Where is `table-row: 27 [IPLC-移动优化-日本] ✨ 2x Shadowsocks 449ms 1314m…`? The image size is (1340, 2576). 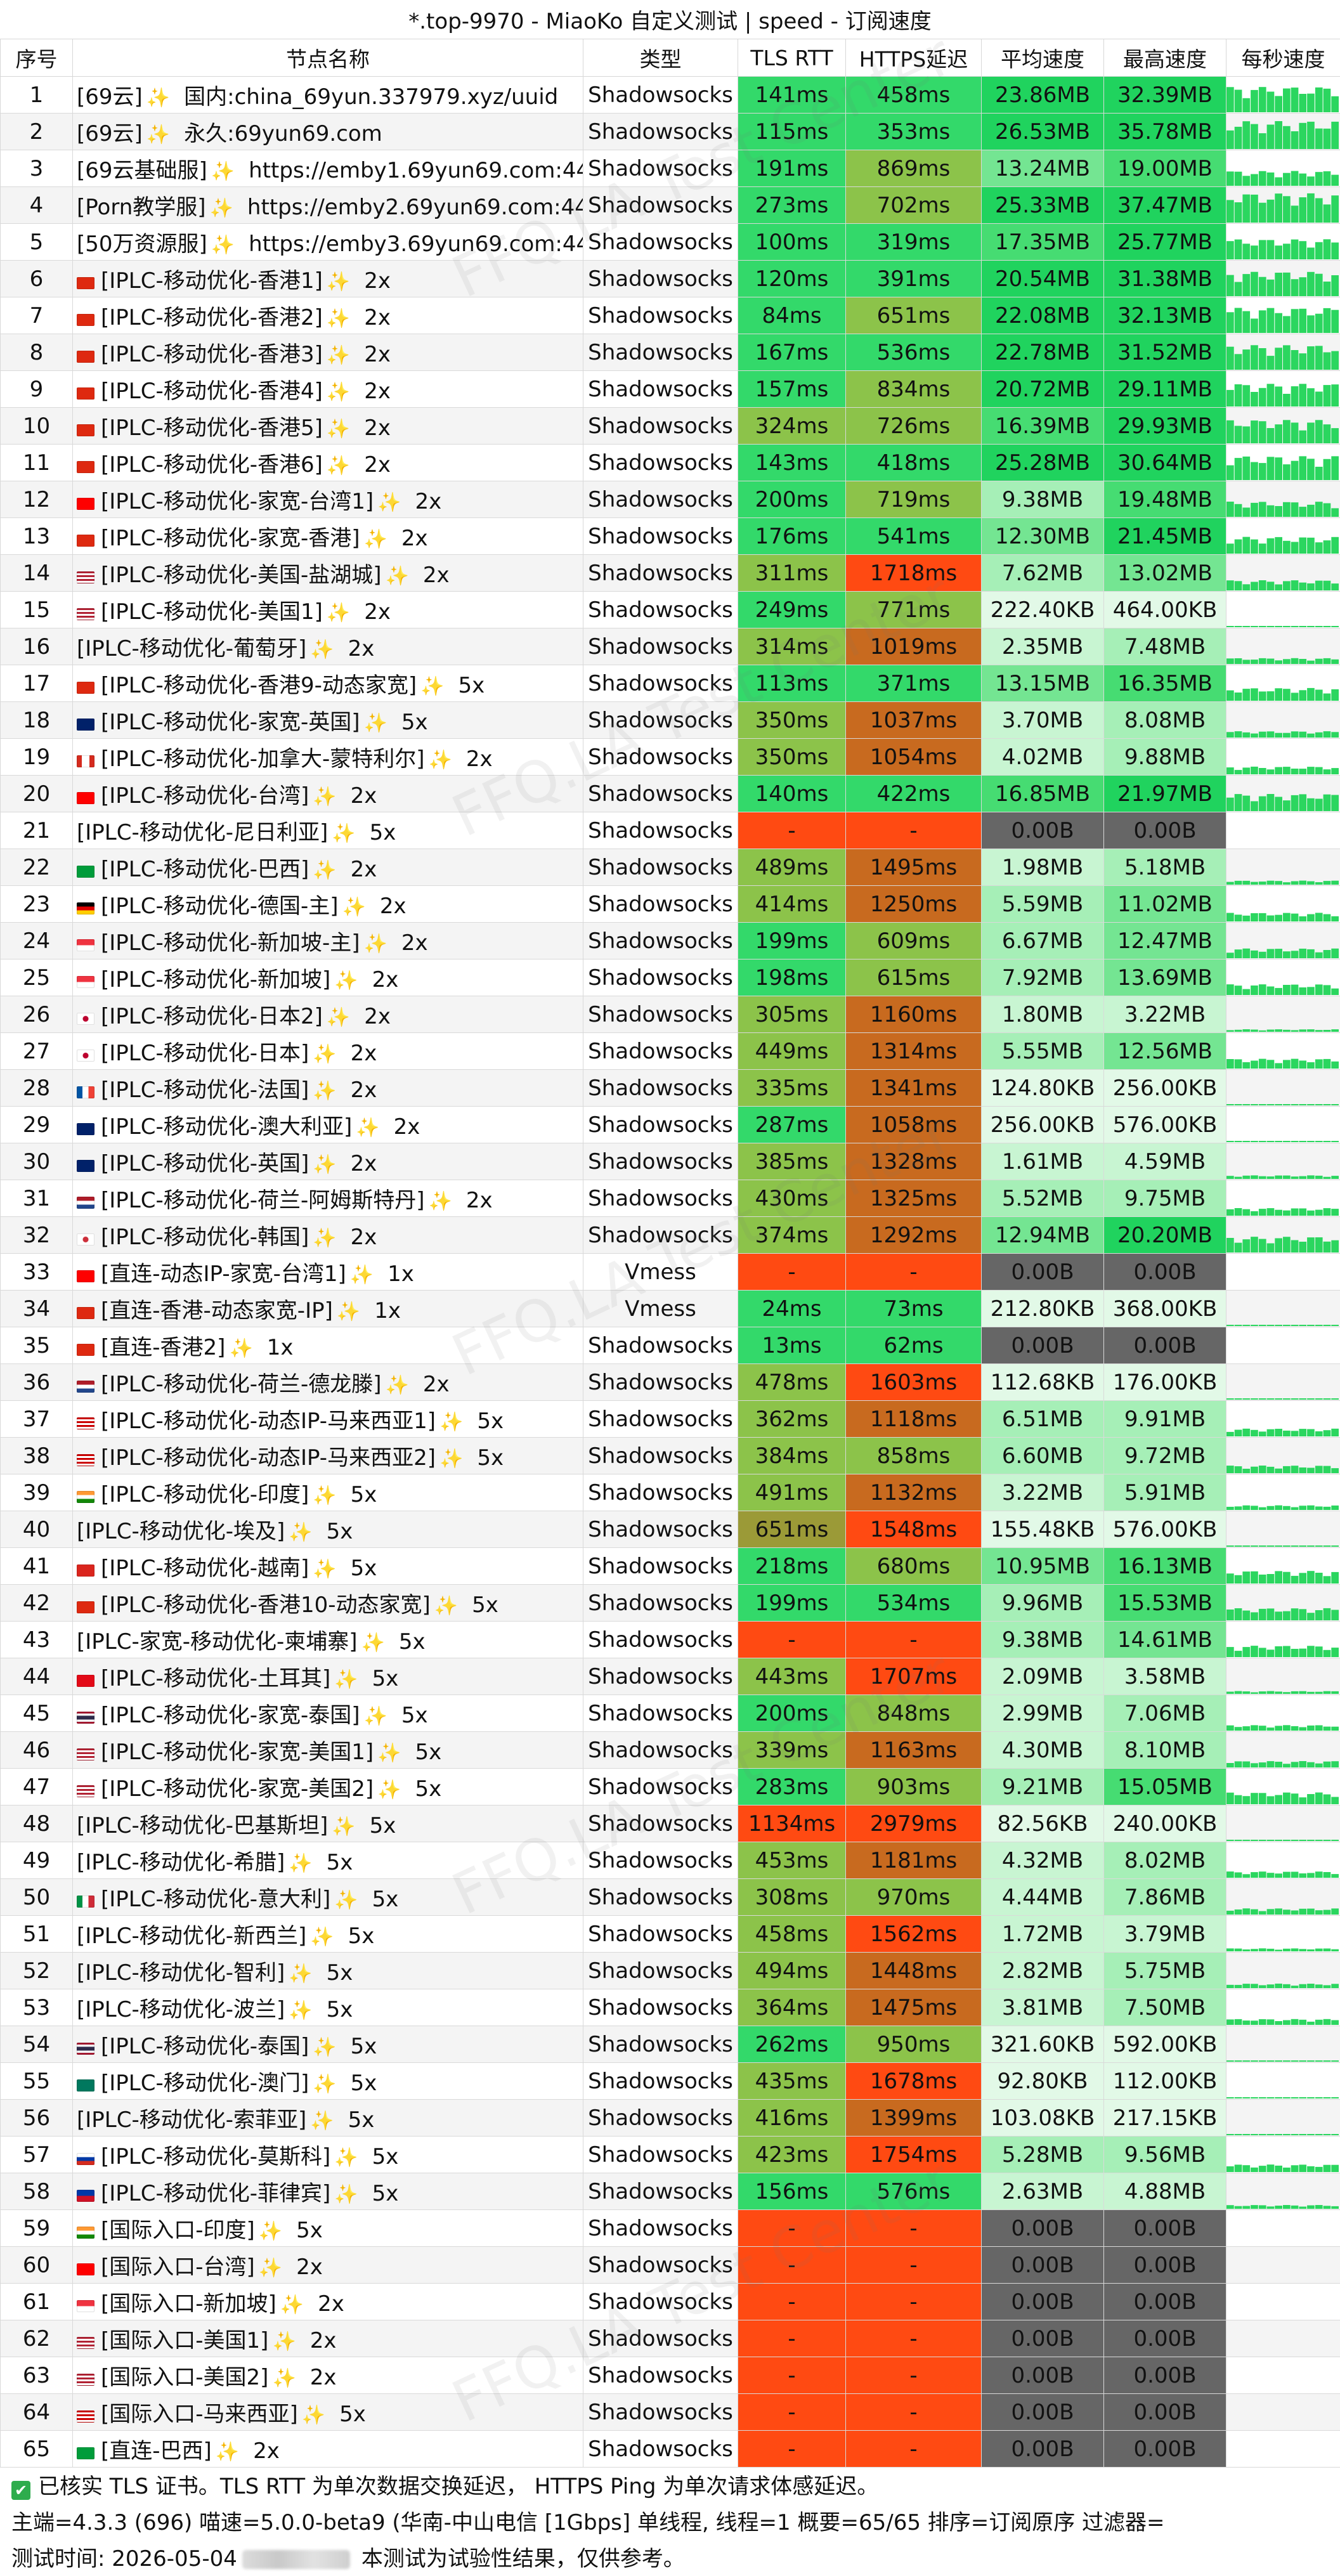 table-row: 27 [IPLC-移动优化-日本] ✨ 2x Shadowsocks 449ms 1314m… is located at coordinates (670, 1051).